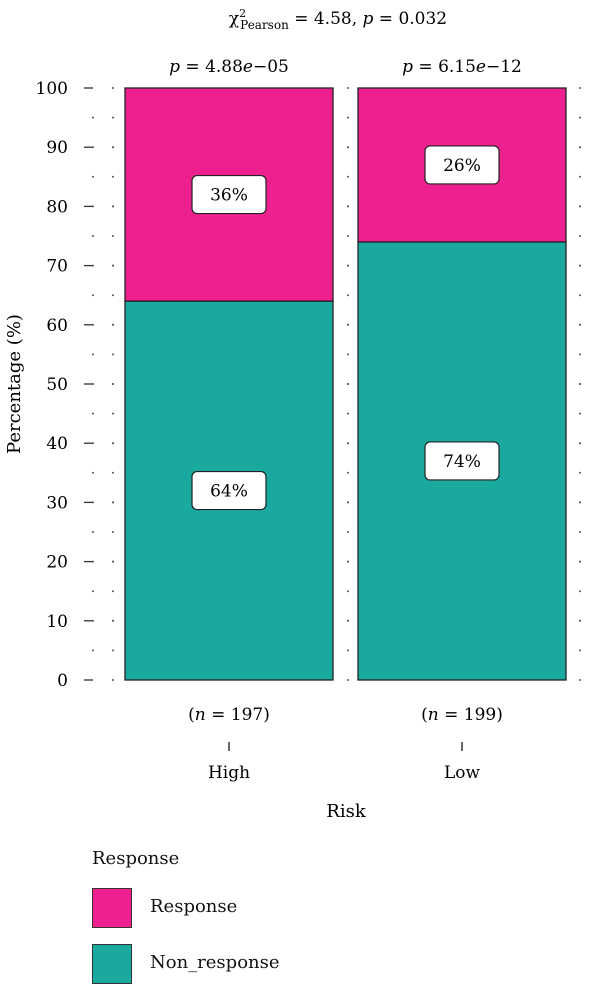 Image resolution: width=600 pixels, height=992 pixels. I want to click on category-pvalue: p = 4.88e−05, so click(229, 67).